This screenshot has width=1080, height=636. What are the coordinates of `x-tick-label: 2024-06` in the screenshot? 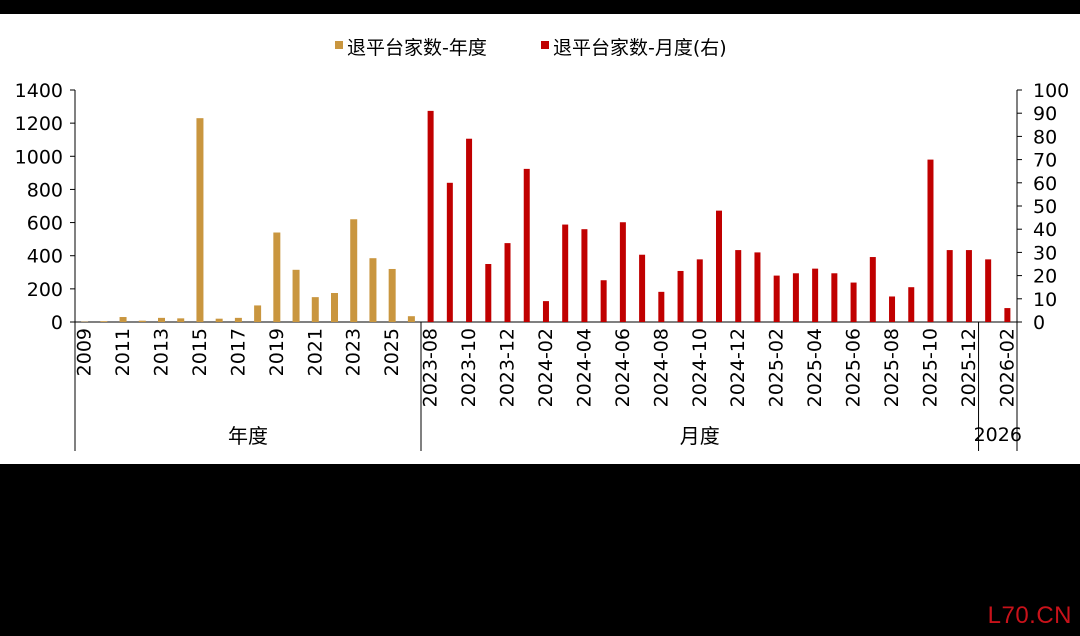 It's located at (623, 367).